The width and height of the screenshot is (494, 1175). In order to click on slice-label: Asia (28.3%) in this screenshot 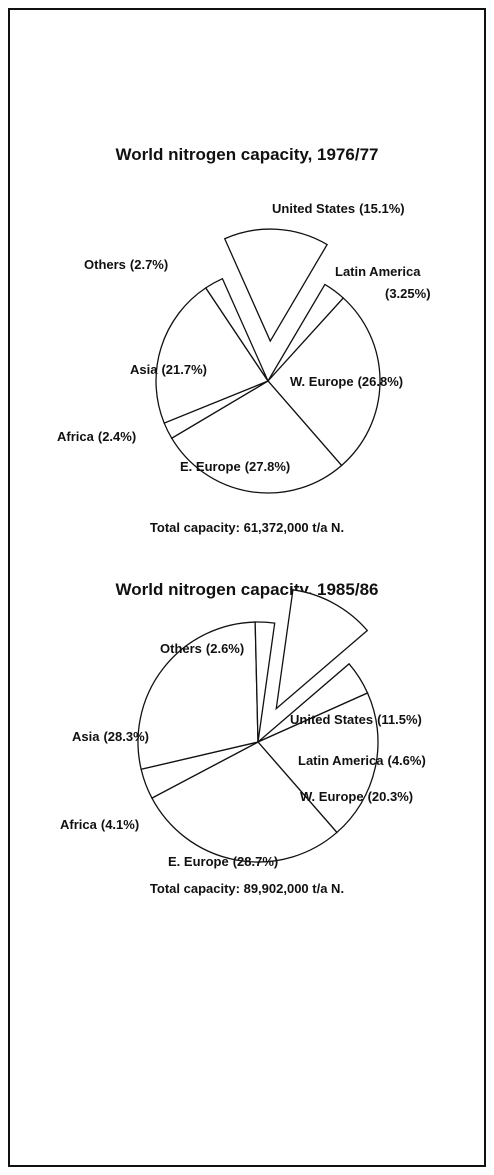, I will do `click(110, 736)`.